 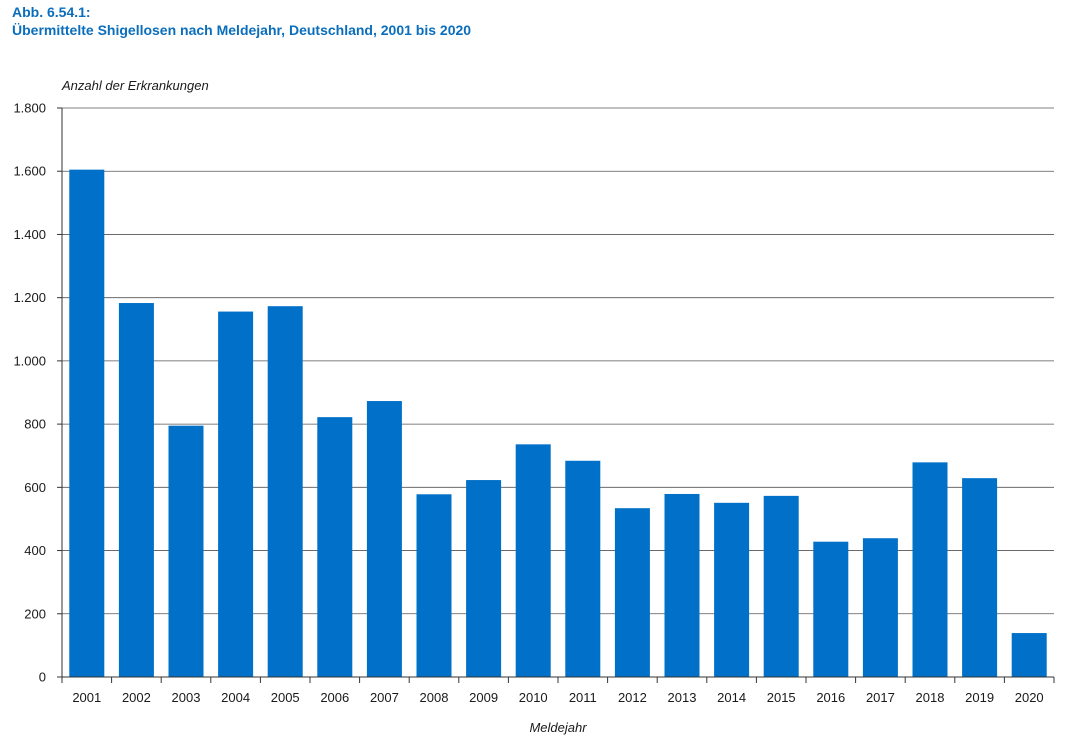 What do you see at coordinates (186, 551) in the screenshot?
I see `bar-2003` at bounding box center [186, 551].